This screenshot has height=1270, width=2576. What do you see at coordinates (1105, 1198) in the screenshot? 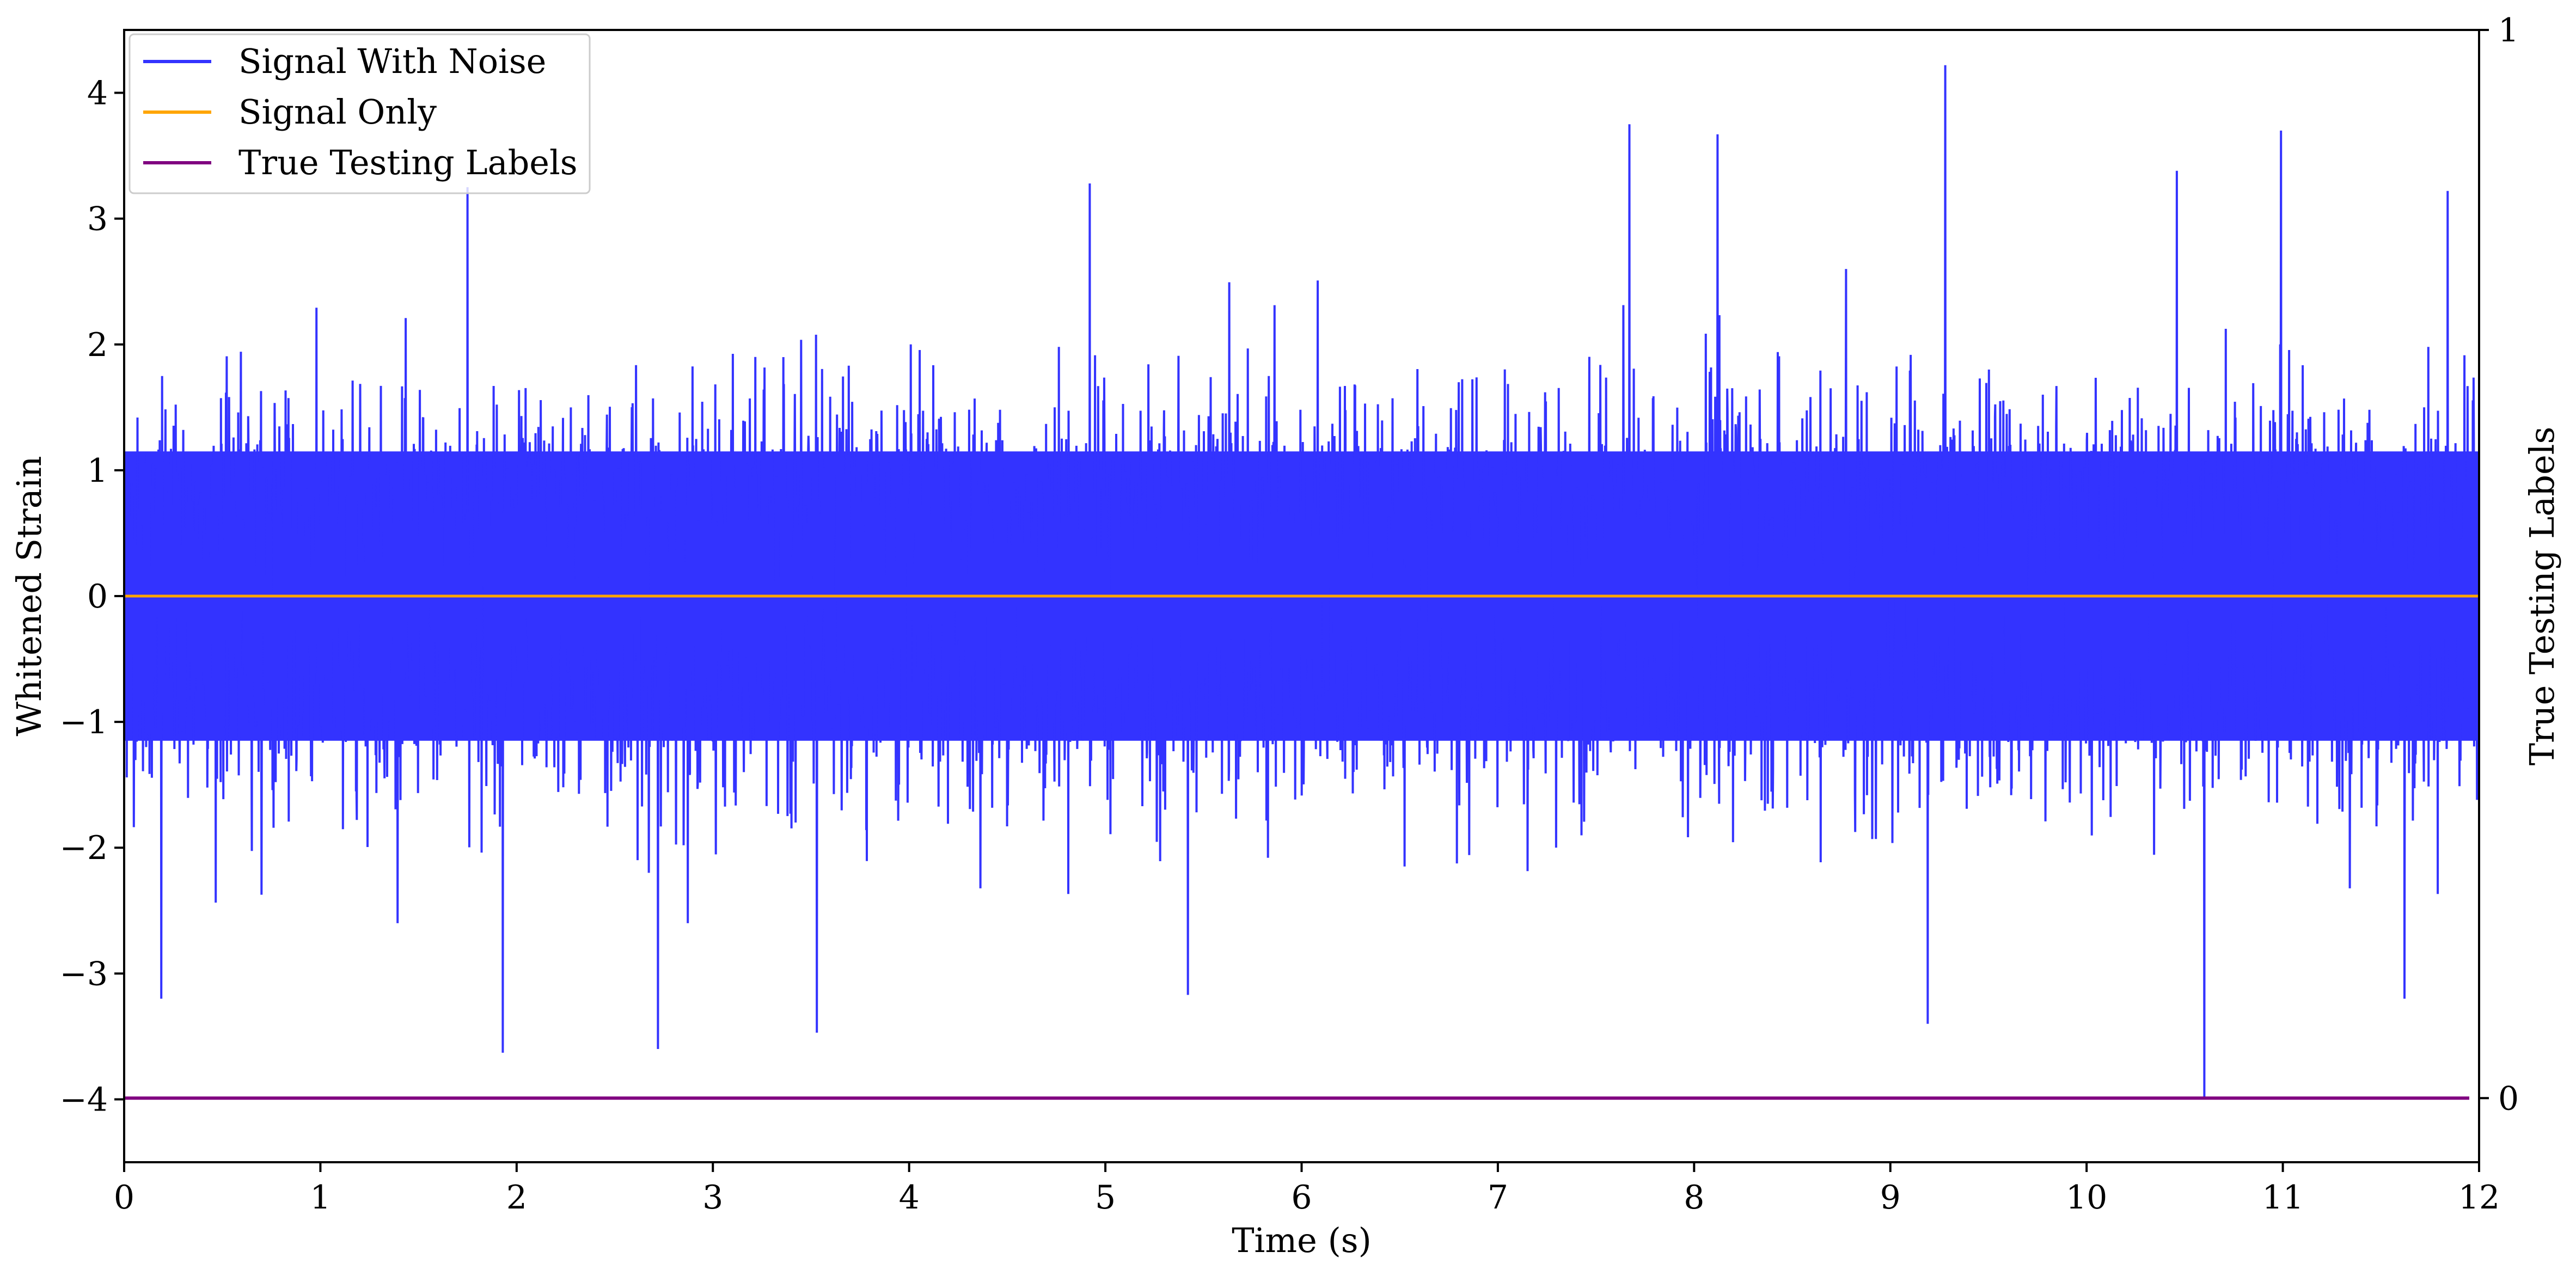
I see `x-tick-label: 5` at bounding box center [1105, 1198].